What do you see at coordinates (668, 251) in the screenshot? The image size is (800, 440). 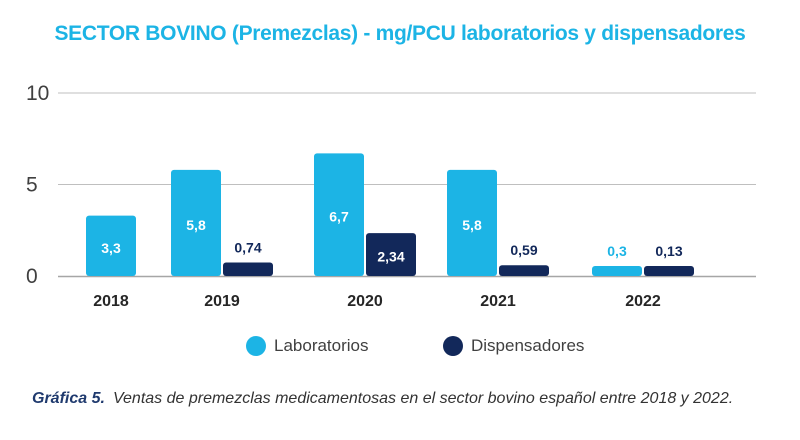 I see `data-label-dispensadores-2022: 0,13` at bounding box center [668, 251].